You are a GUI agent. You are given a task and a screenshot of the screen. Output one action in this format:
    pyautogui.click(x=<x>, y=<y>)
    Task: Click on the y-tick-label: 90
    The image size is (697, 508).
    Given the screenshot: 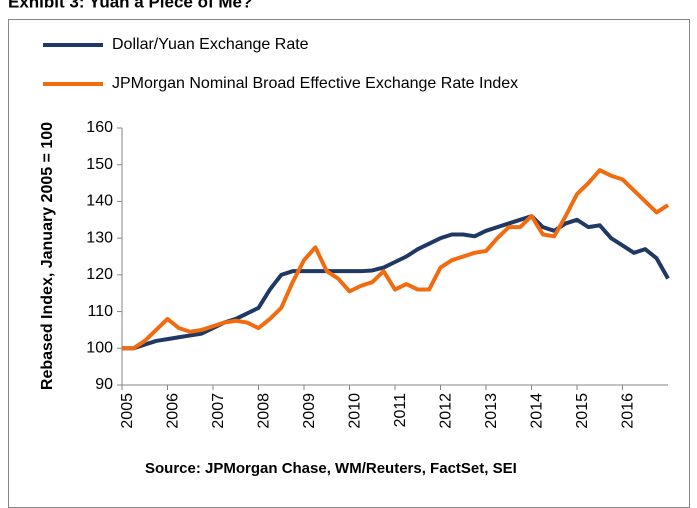 What is the action you would take?
    pyautogui.click(x=104, y=384)
    